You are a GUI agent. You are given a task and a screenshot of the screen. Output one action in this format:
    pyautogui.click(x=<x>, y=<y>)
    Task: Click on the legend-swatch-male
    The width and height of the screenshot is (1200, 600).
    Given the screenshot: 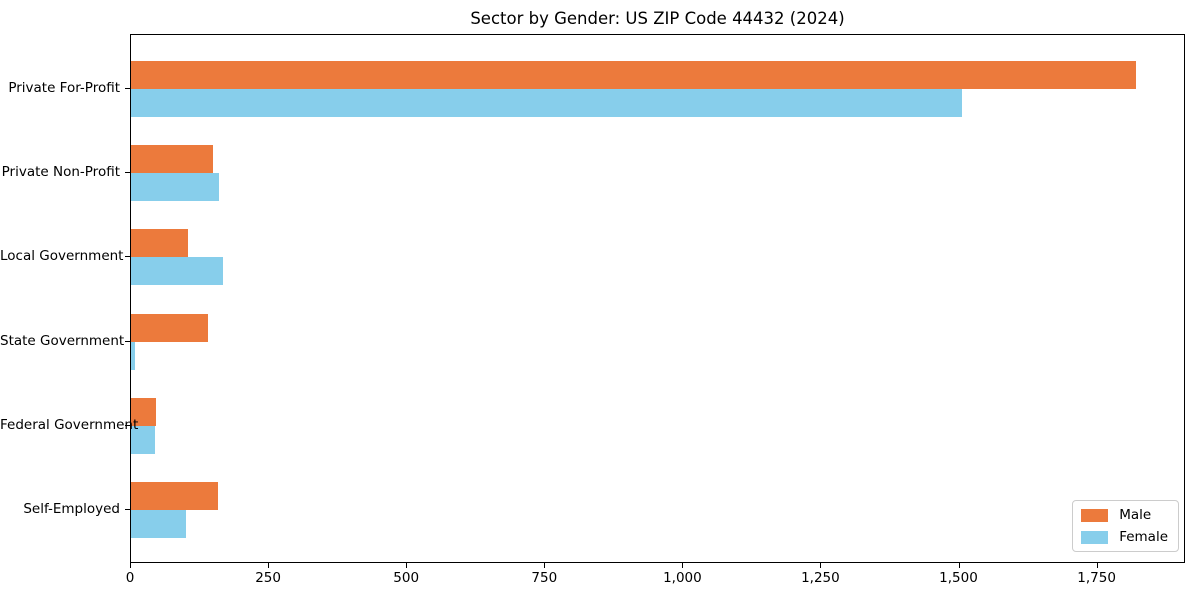 What is the action you would take?
    pyautogui.click(x=1095, y=515)
    